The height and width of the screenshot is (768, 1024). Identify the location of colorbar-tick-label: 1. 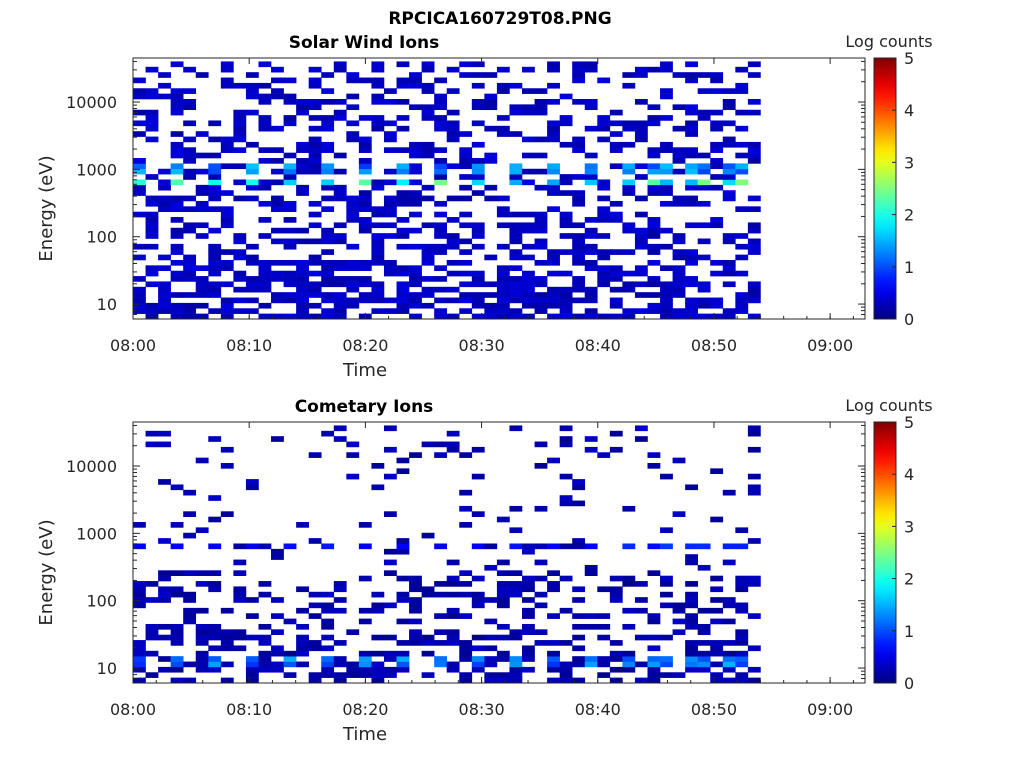
(909, 631).